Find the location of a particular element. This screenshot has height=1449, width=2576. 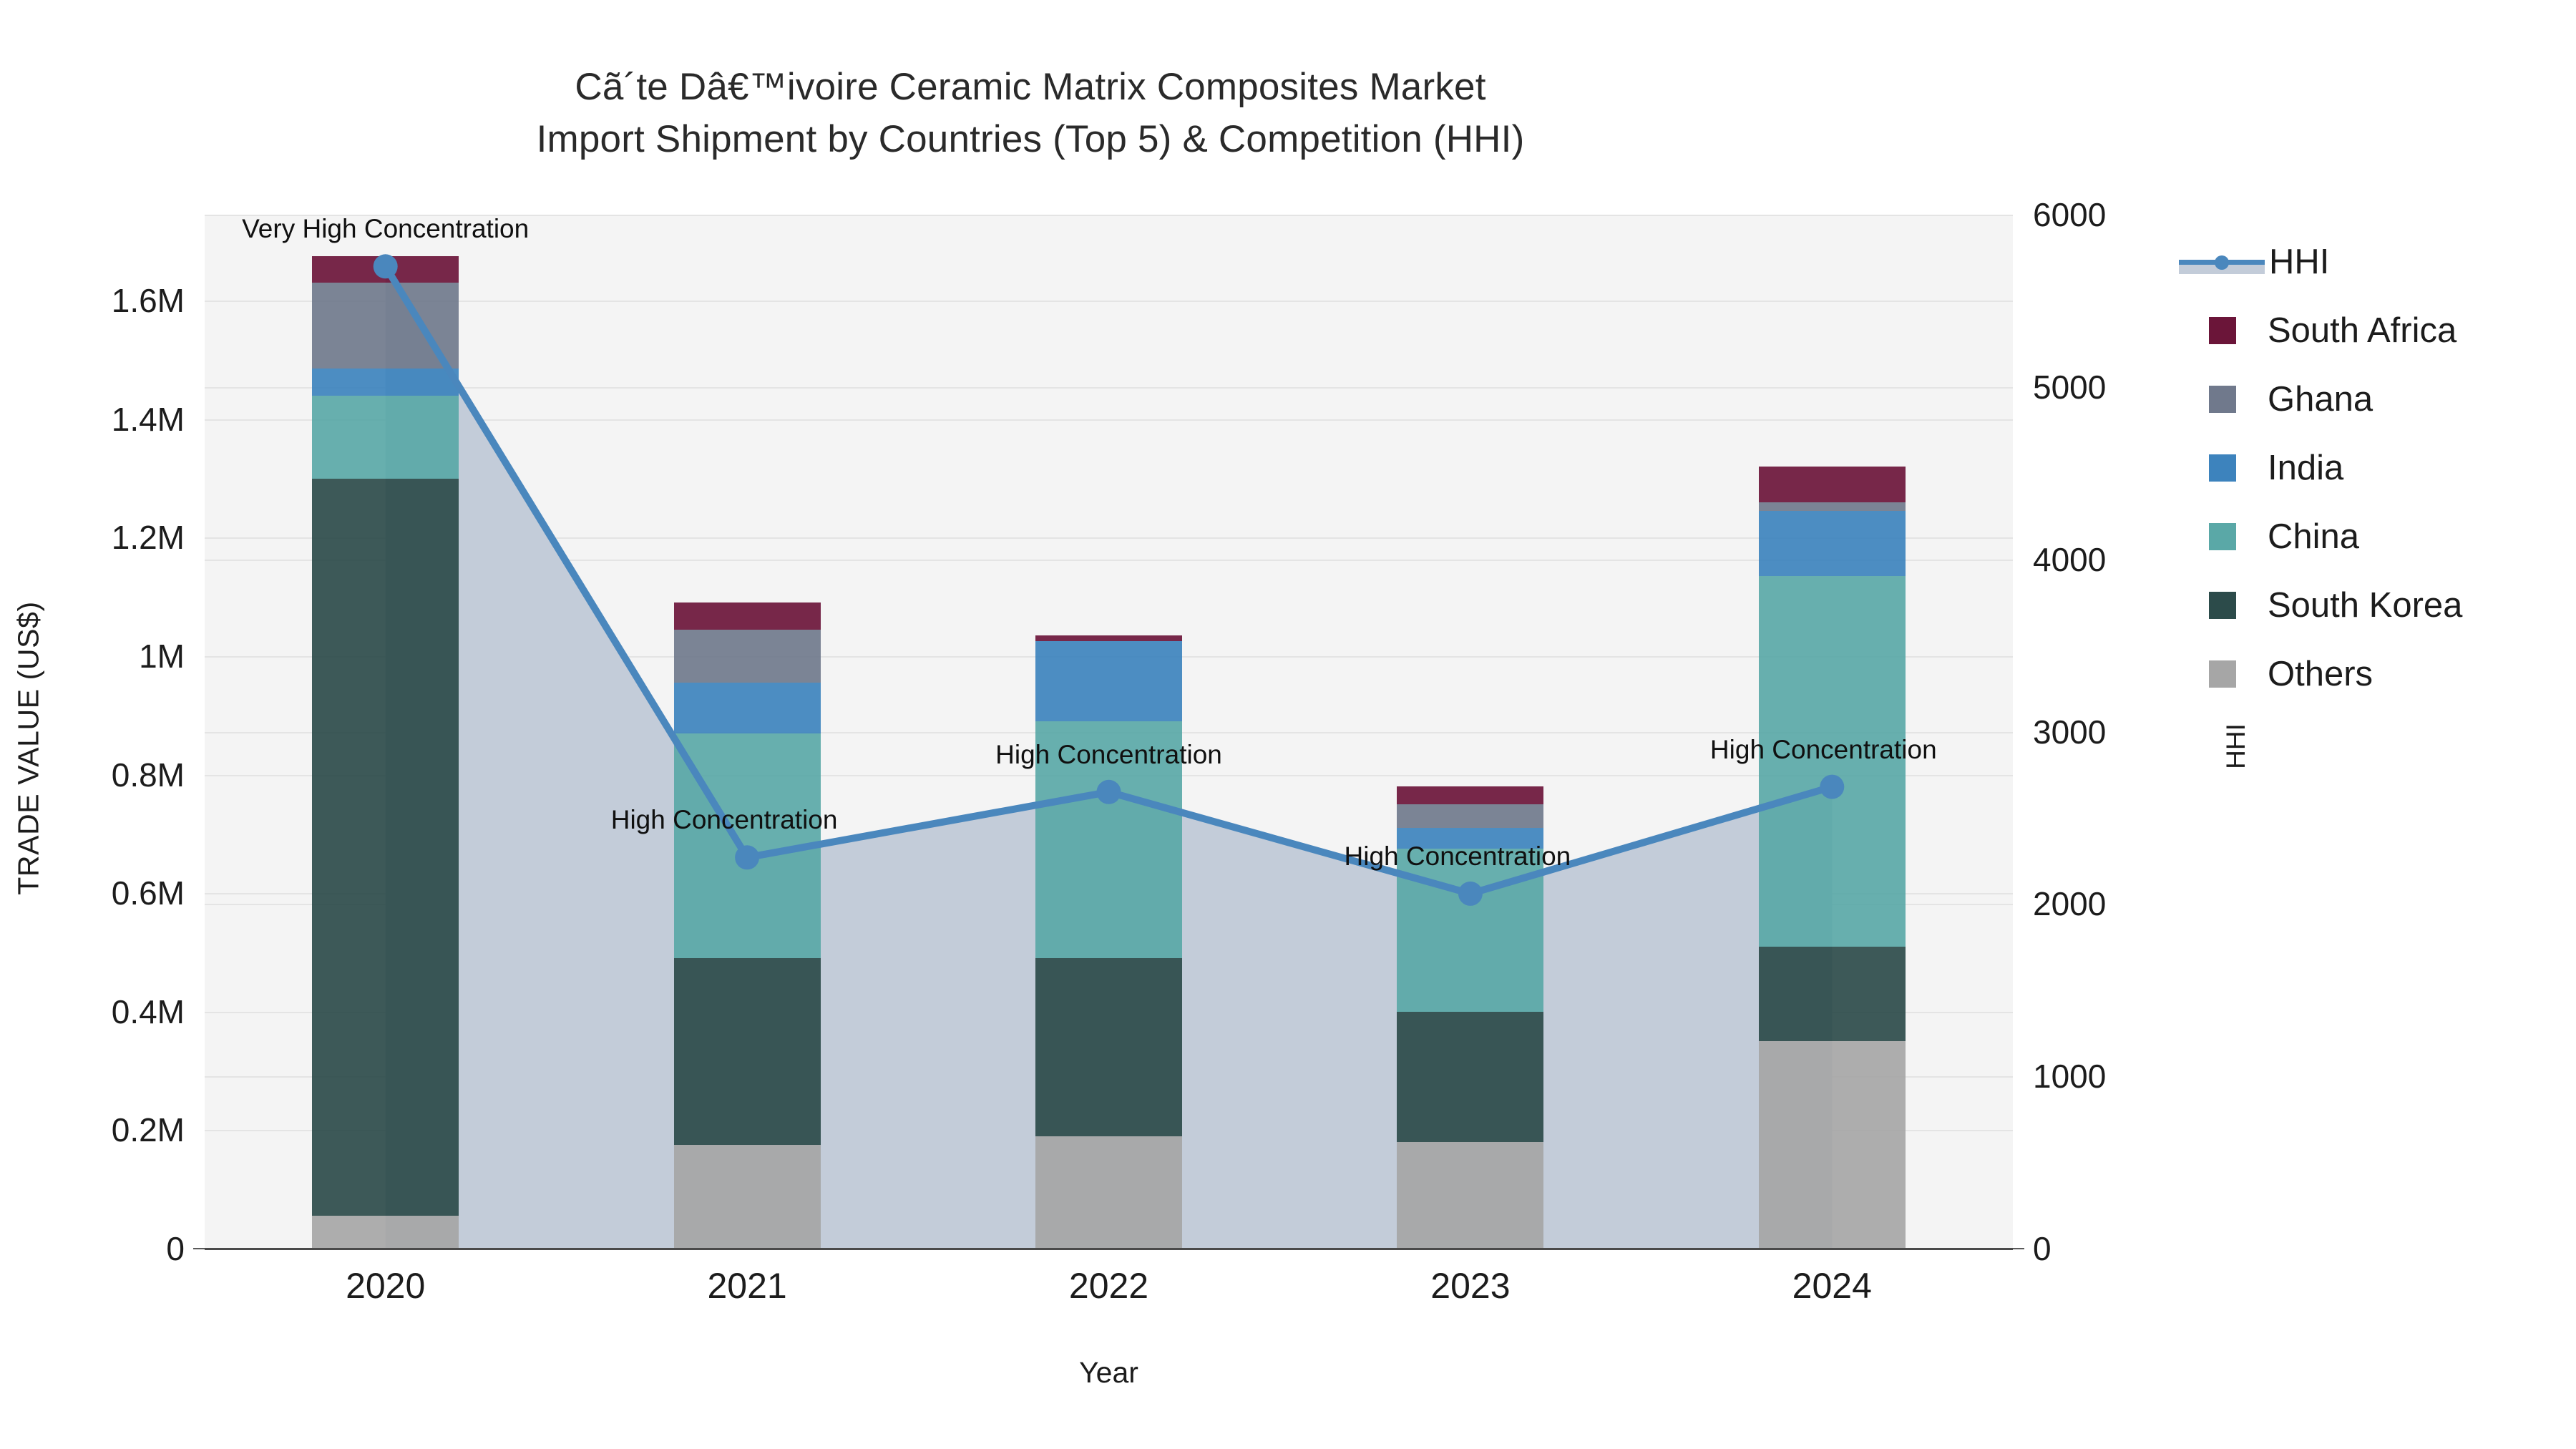

y-axis-right-tick-label: 3000 is located at coordinates (2070, 732).